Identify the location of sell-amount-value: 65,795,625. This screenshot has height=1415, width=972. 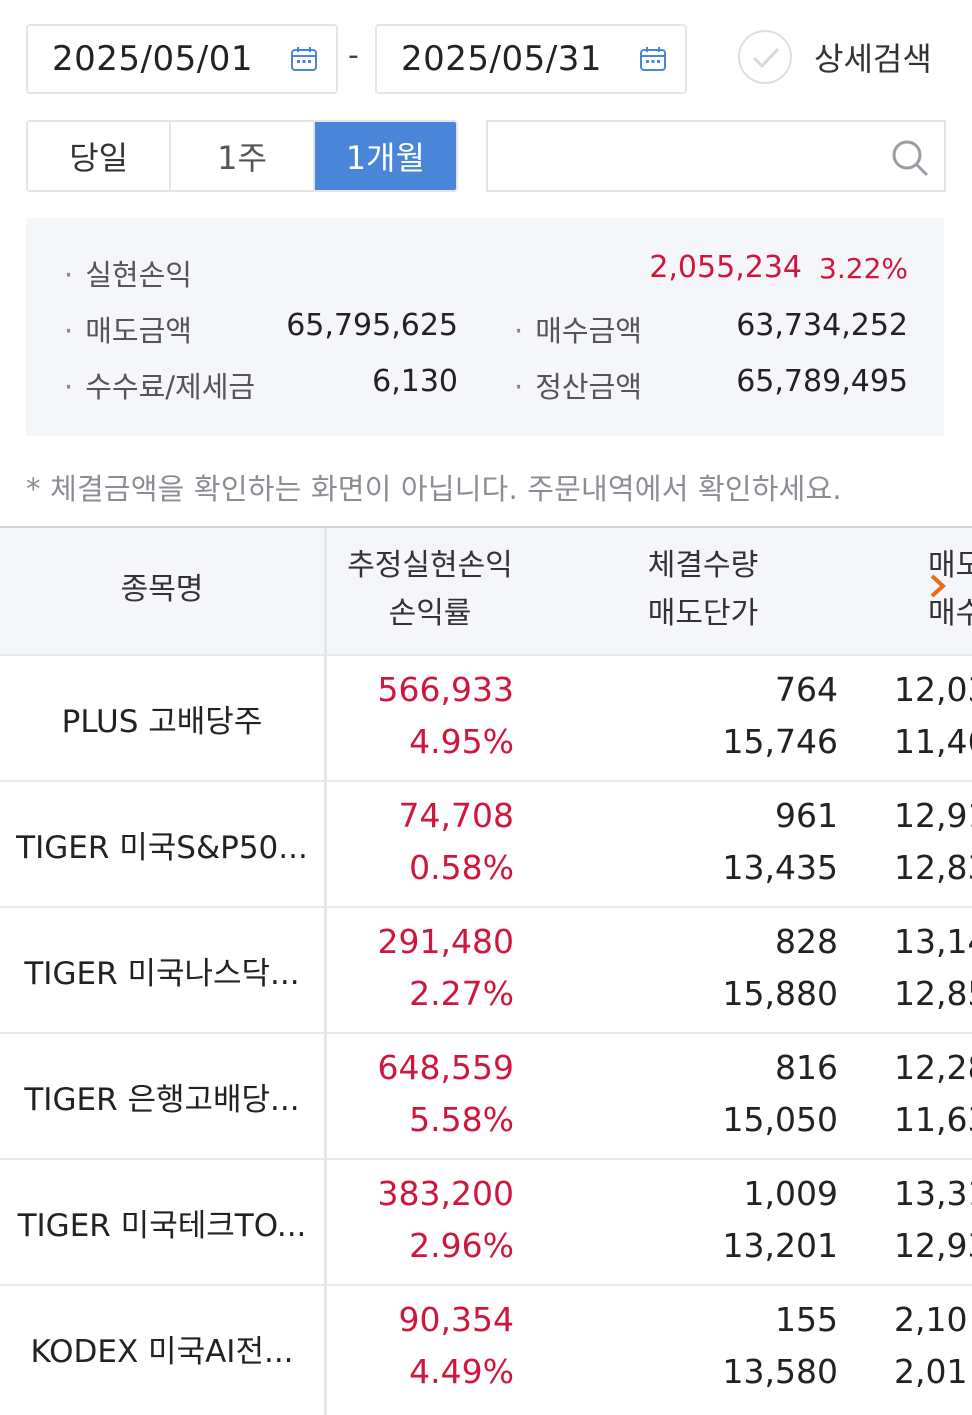
(372, 325).